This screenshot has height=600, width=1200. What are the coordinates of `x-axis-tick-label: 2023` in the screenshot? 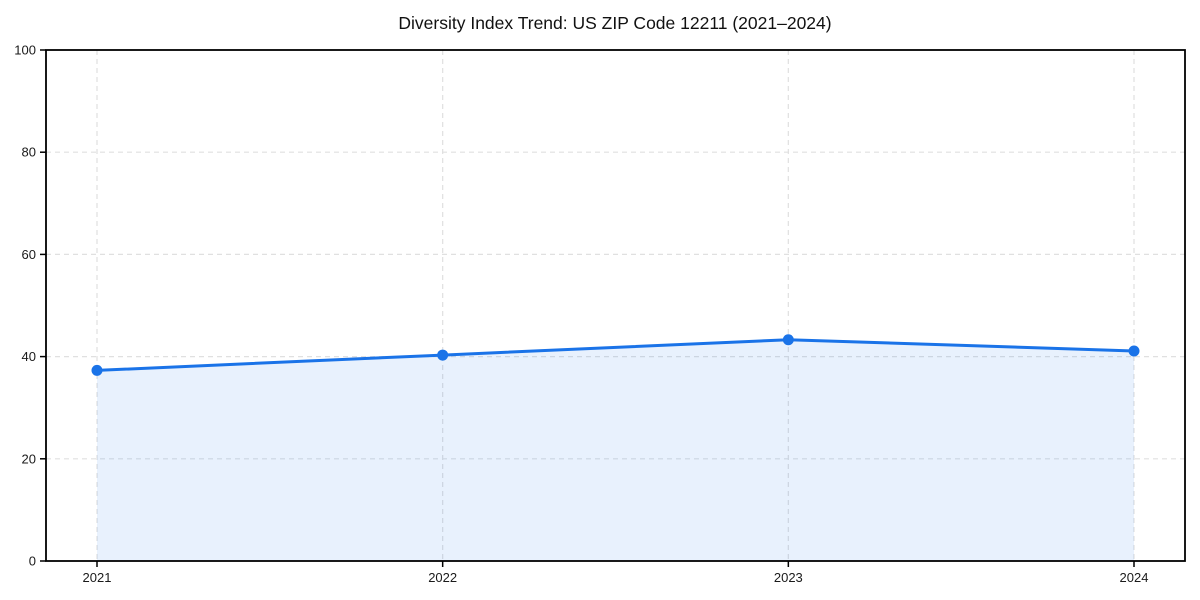 It's located at (788, 577).